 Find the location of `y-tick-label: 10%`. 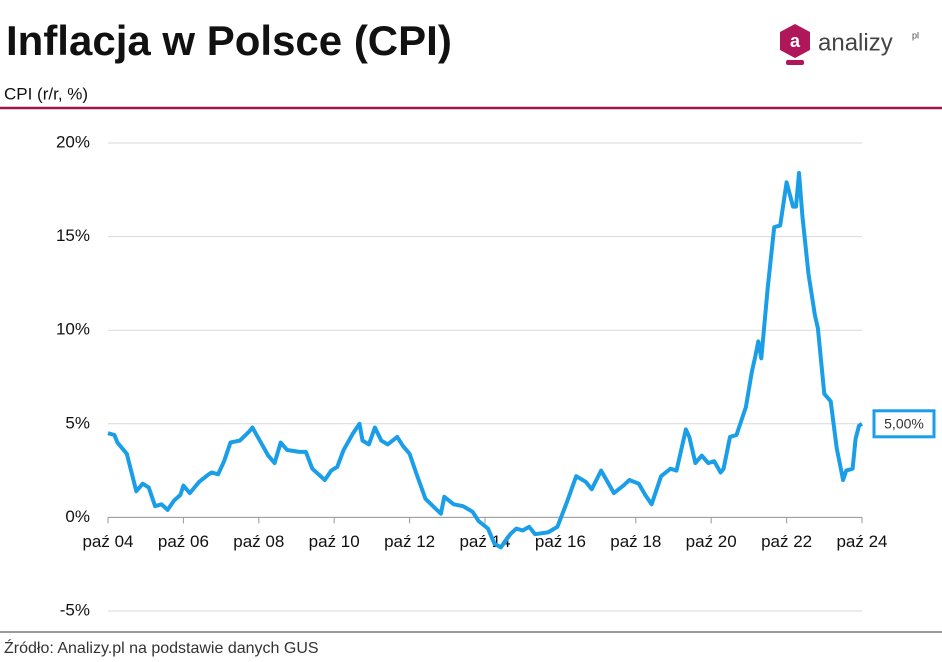

y-tick-label: 10% is located at coordinates (73, 329).